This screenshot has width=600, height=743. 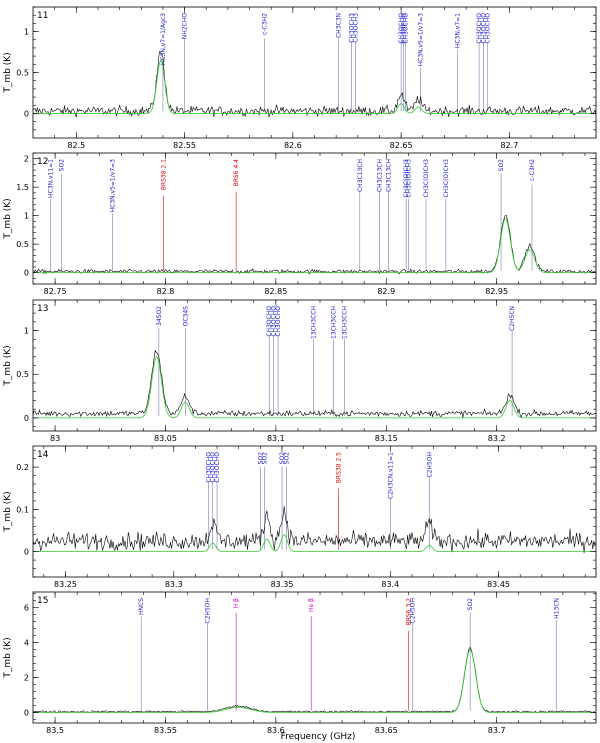 I want to click on y-tick-label-11-0: 0, so click(x=26, y=113).